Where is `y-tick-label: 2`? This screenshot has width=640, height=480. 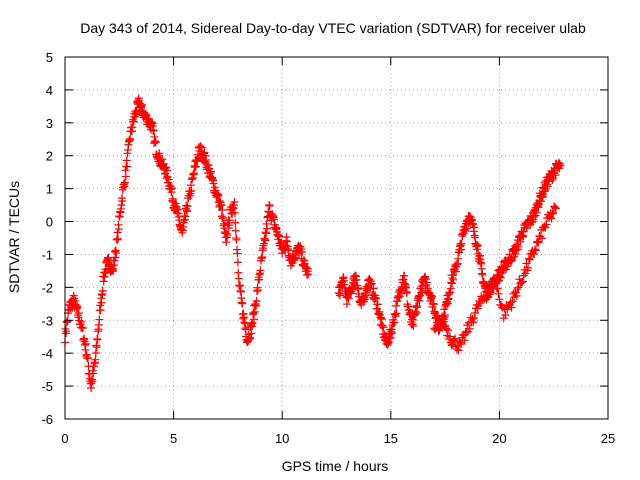
y-tick-label: 2 is located at coordinates (49, 156).